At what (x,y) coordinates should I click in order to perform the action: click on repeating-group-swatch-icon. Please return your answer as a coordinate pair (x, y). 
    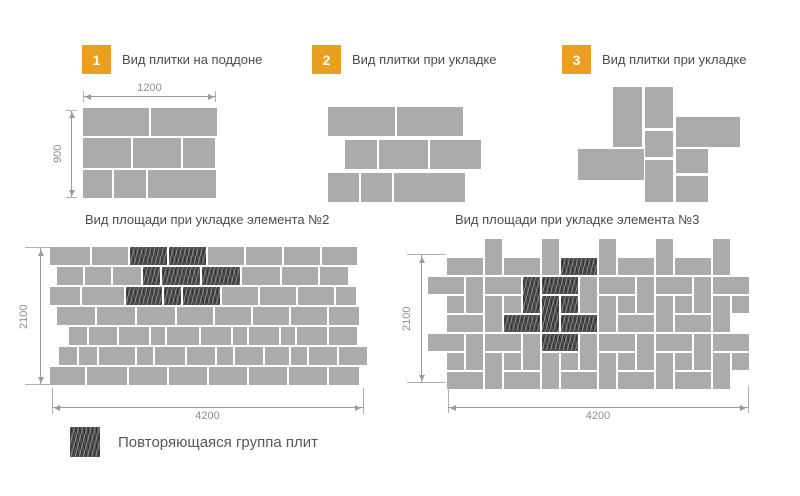
    Looking at the image, I should click on (85, 442).